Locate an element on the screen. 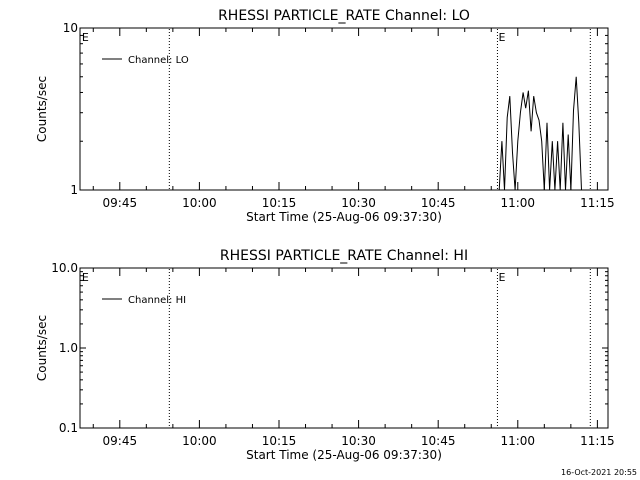 This screenshot has width=640, height=480. chart-title: RHESSI PARTICLE_RATE Channel: LO is located at coordinates (344, 16).